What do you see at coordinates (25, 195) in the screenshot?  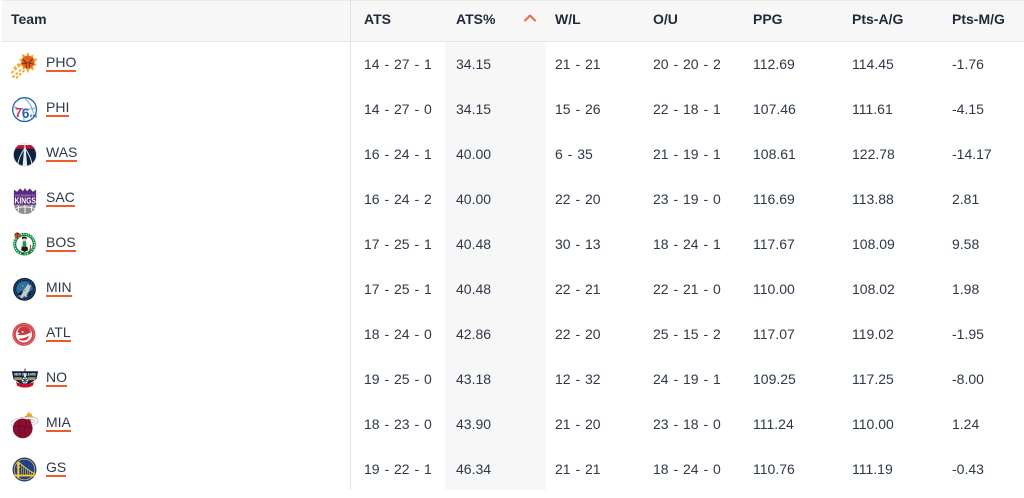 I see `svg-text: SACRAMENTO` at bounding box center [25, 195].